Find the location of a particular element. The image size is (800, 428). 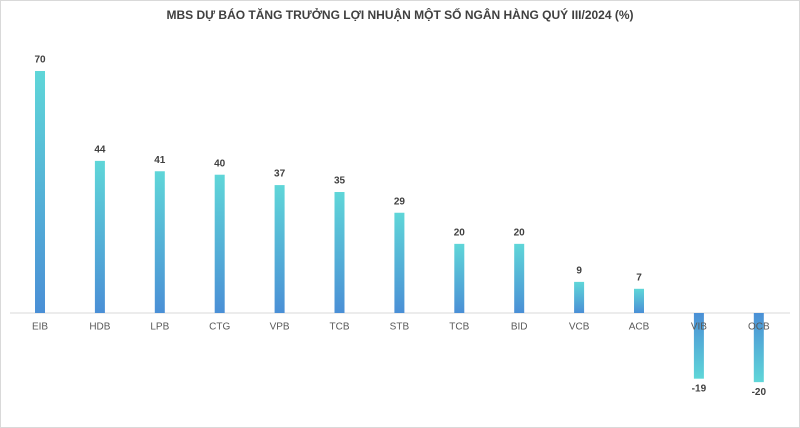

x-tick-label: CTG is located at coordinates (219, 327).